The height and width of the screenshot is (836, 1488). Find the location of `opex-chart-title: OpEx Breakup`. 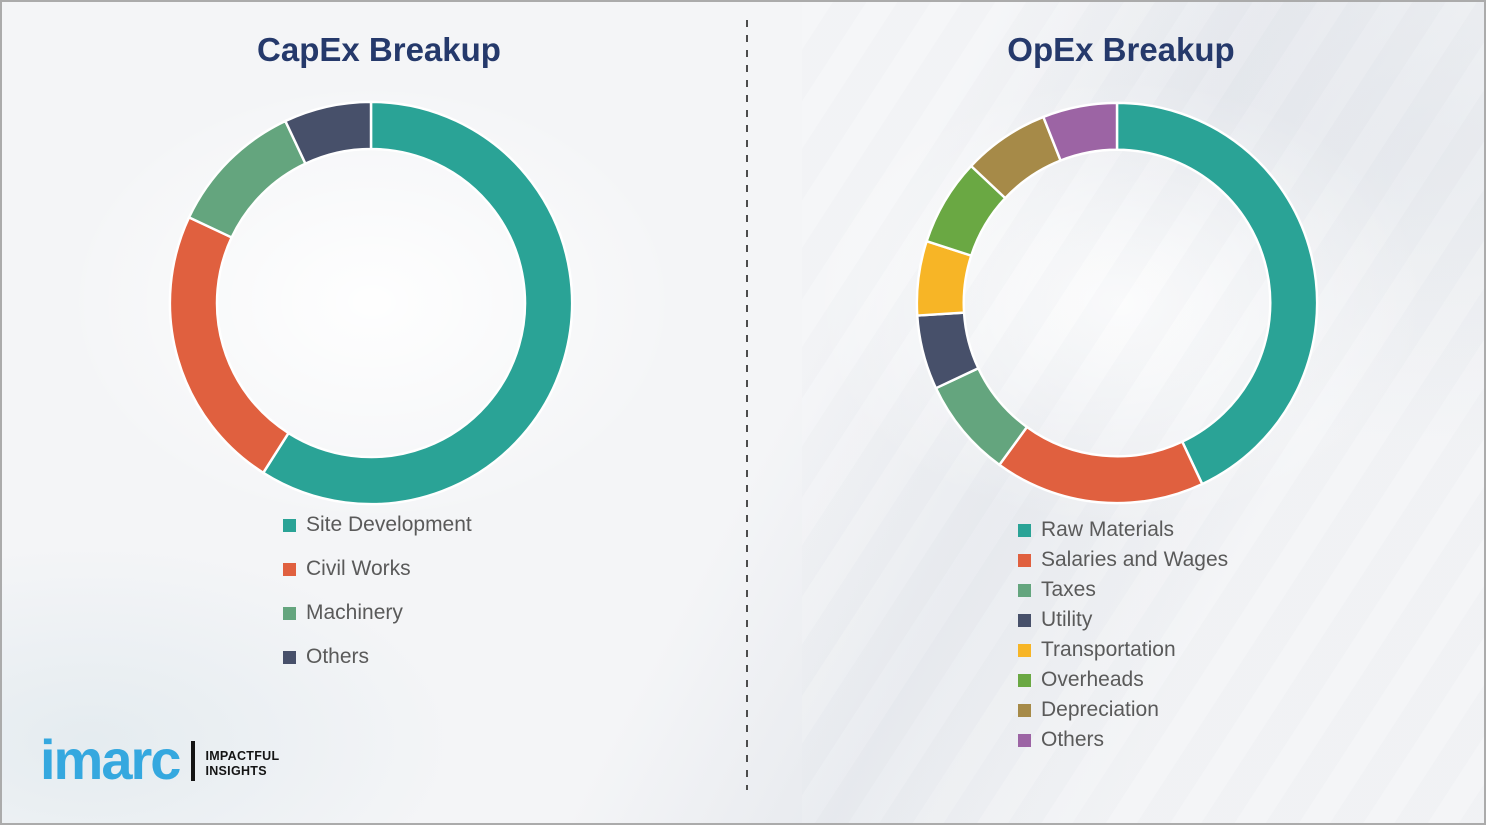

opex-chart-title: OpEx Breakup is located at coordinates (1121, 49).